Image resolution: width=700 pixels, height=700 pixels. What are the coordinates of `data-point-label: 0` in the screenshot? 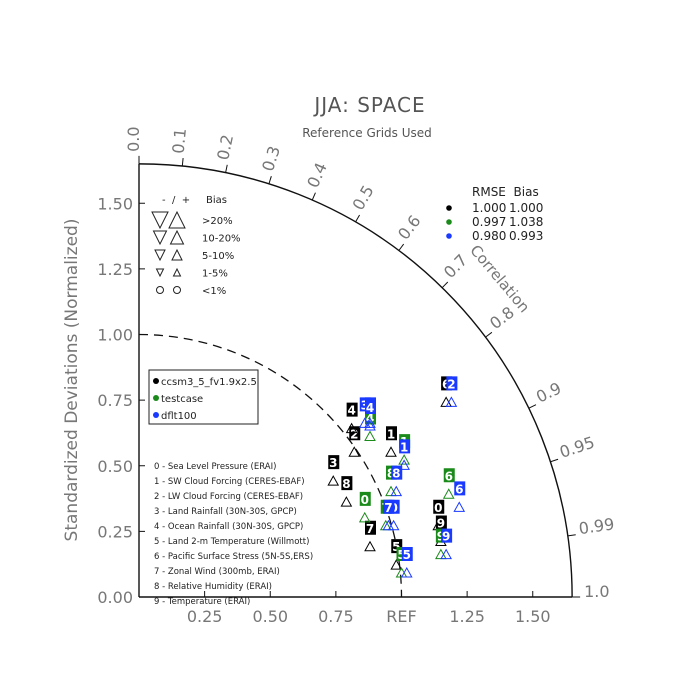 It's located at (438, 508).